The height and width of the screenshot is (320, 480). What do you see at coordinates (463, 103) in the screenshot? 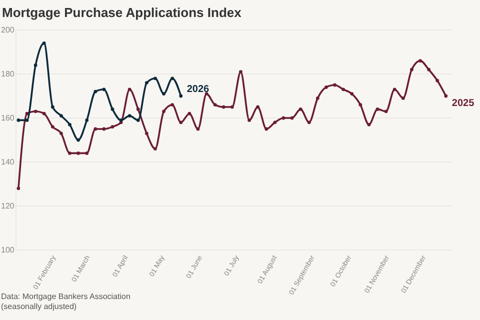
I see `series-label: 2025` at bounding box center [463, 103].